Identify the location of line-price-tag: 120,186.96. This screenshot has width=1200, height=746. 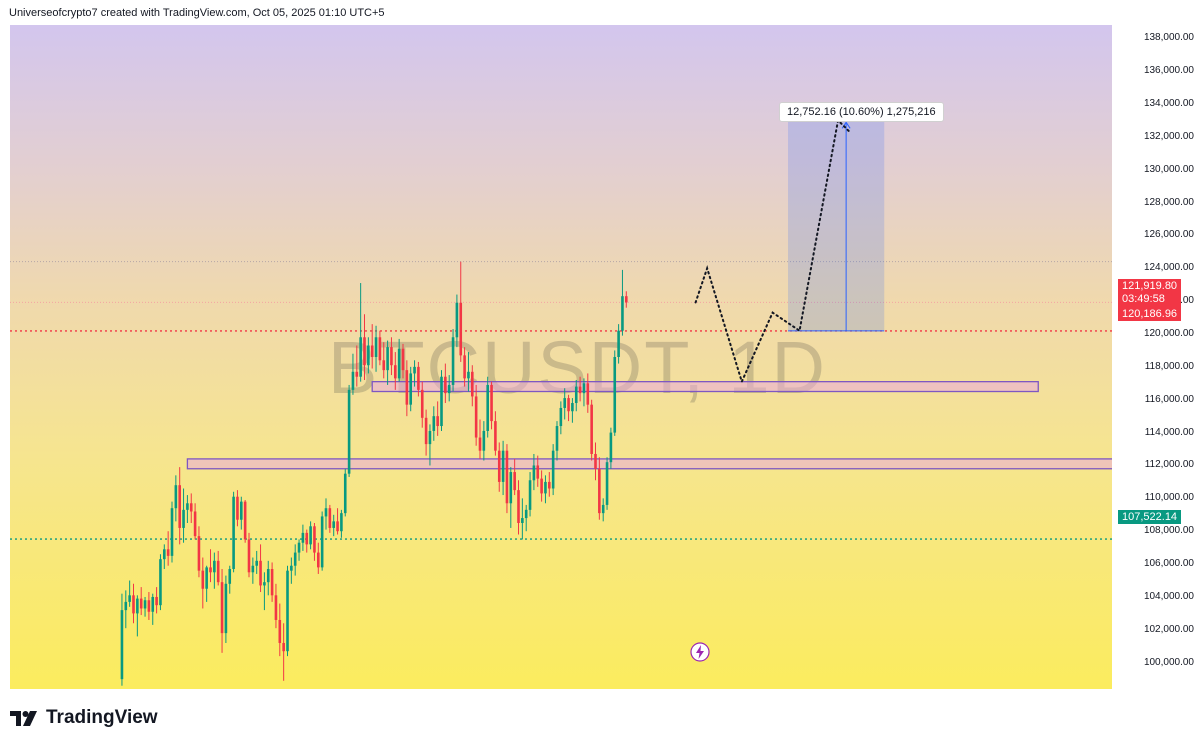
(1150, 314).